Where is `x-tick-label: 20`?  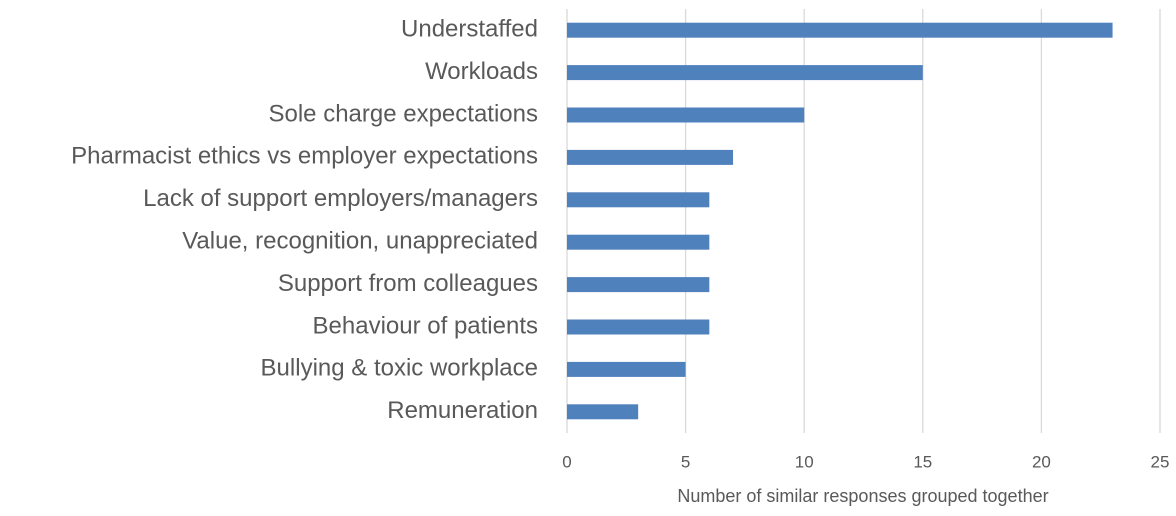 x-tick-label: 20 is located at coordinates (1041, 461).